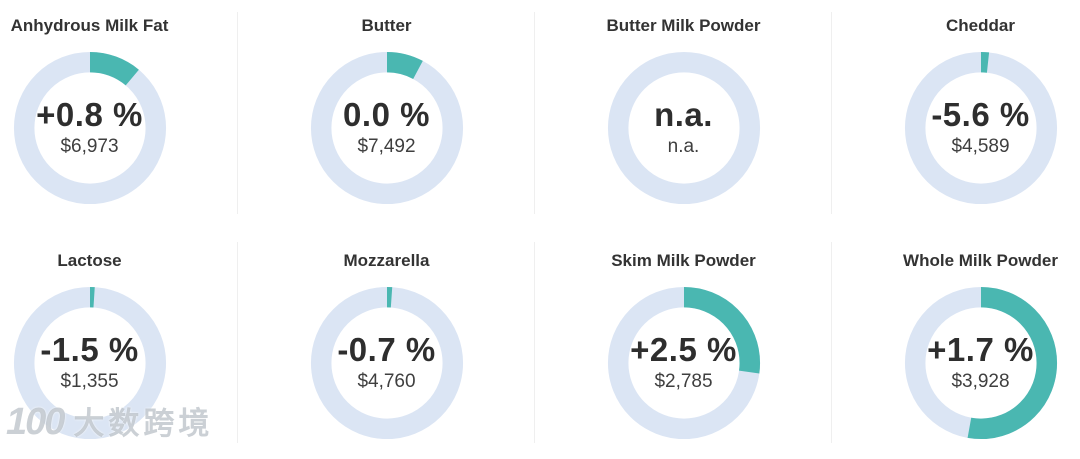 The height and width of the screenshot is (459, 1080). What do you see at coordinates (980, 114) in the screenshot?
I see `price-change-percent: -5.6 %` at bounding box center [980, 114].